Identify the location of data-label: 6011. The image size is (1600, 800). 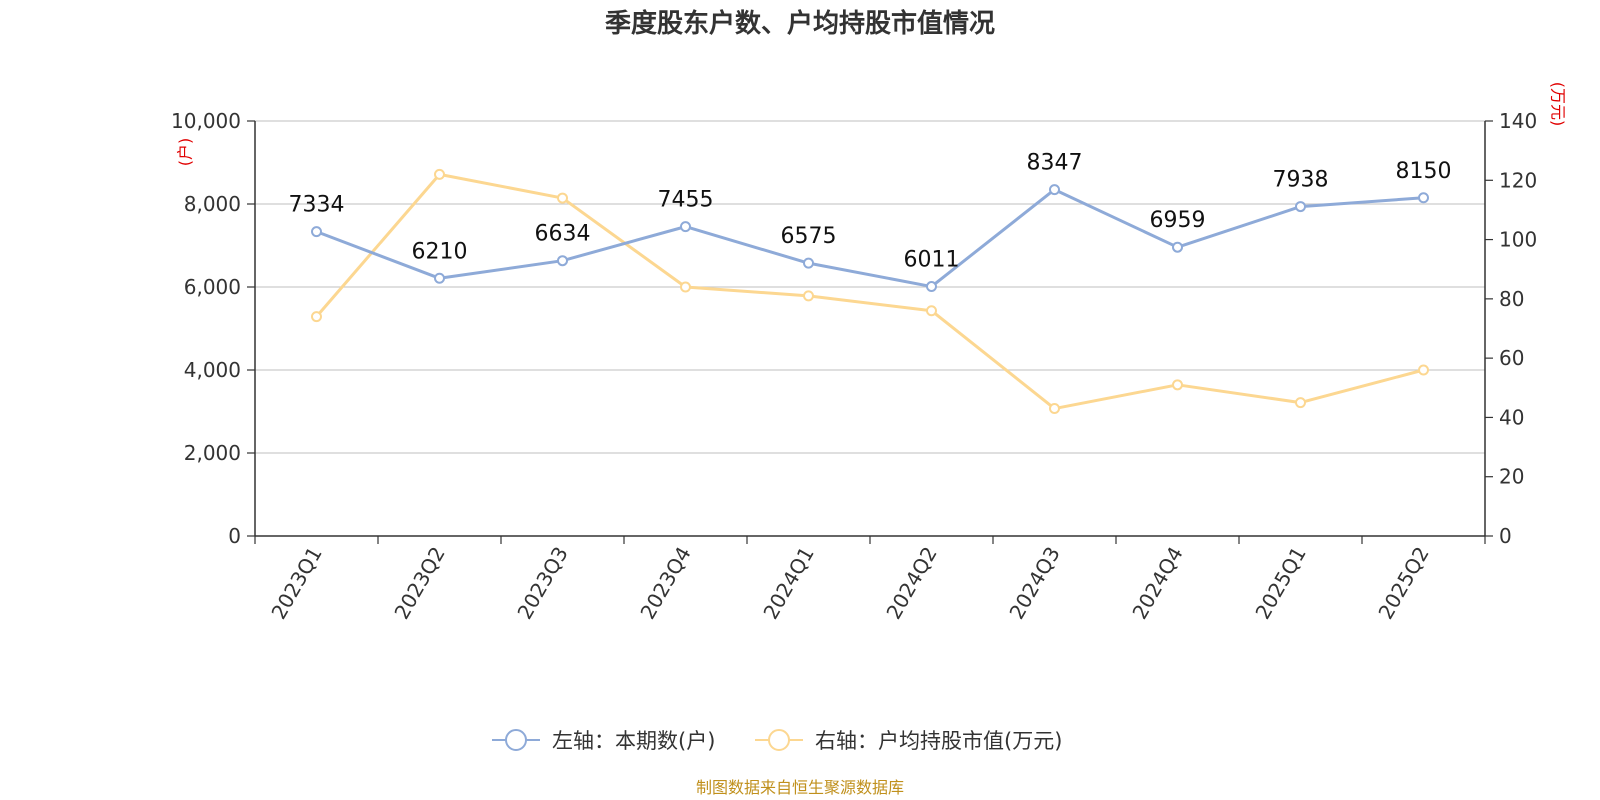
(932, 260).